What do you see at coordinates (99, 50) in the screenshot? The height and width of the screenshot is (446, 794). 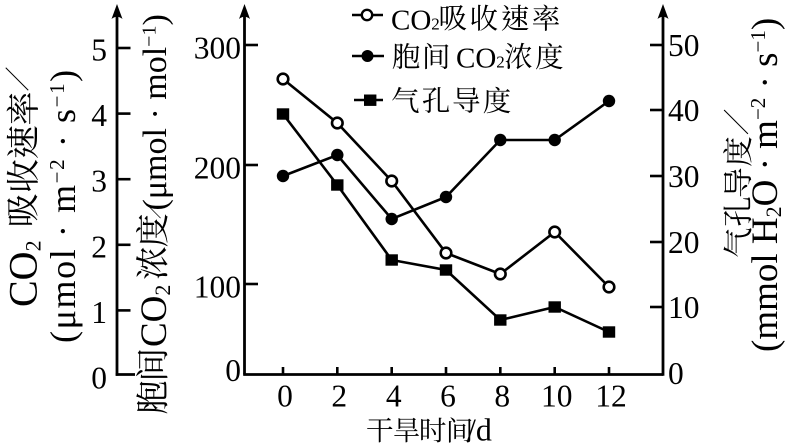 I see `svg-text: 5` at bounding box center [99, 50].